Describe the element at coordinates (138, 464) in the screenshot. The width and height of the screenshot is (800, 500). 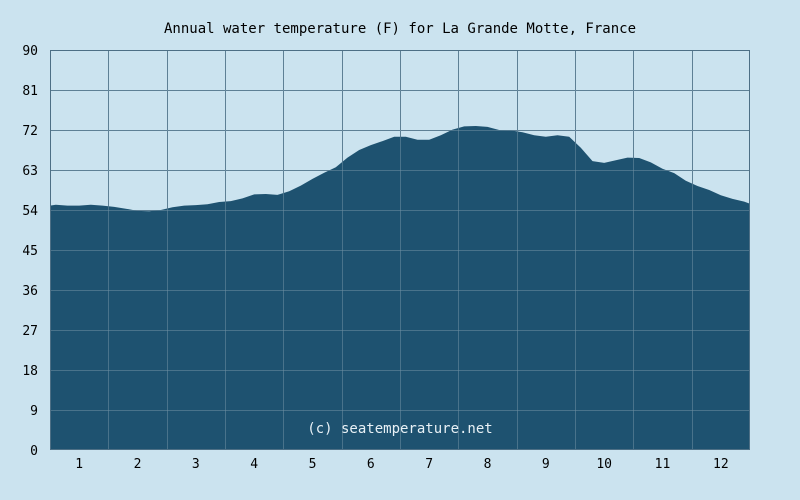
I see `x-tick-label: 2` at that location.